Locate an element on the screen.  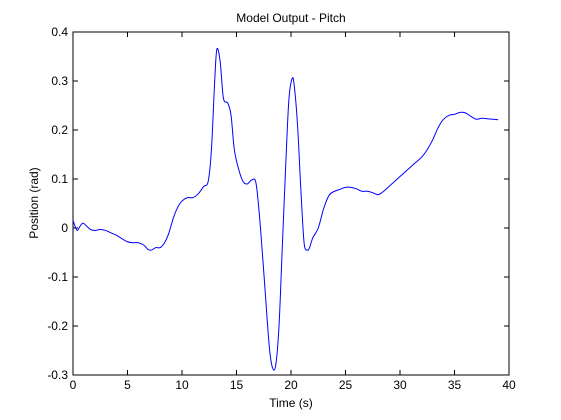
x-tick-label: 5 is located at coordinates (127, 385).